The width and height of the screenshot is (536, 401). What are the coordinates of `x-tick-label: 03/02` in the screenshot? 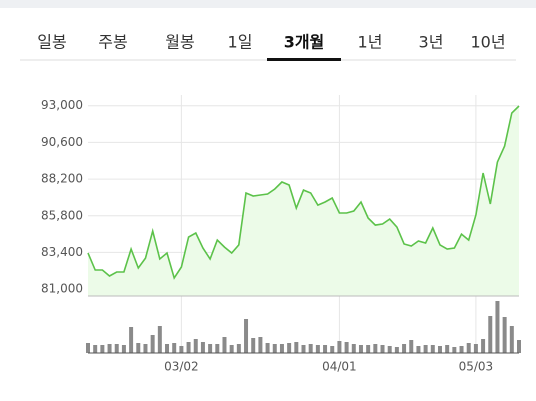 It's located at (181, 367).